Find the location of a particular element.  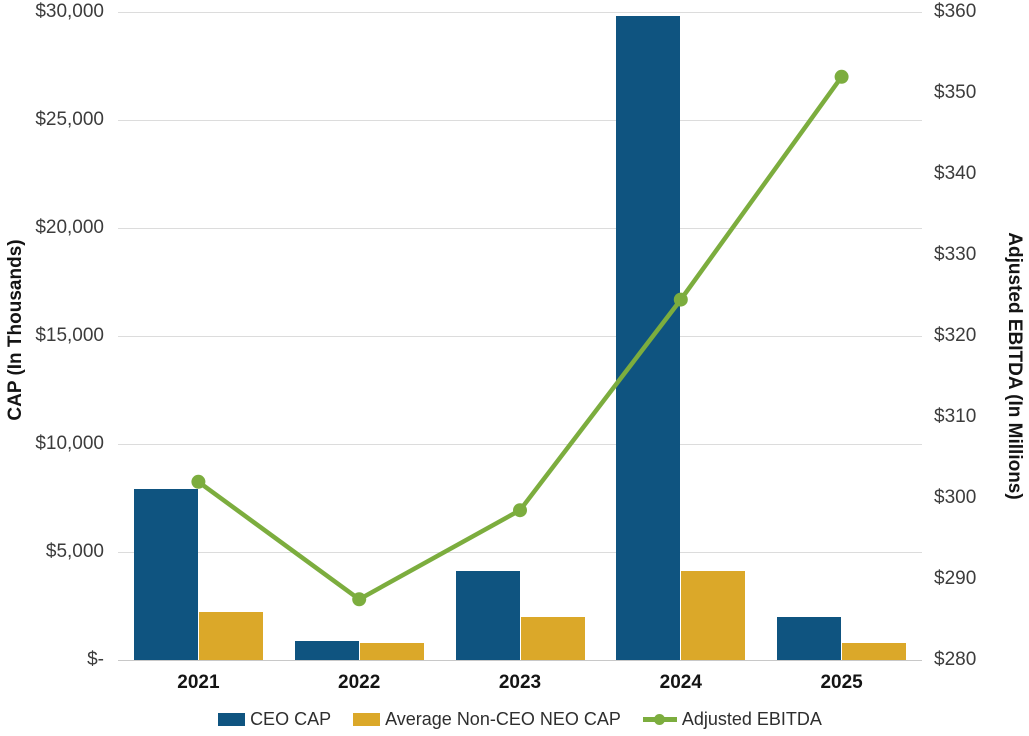

bar-average-non-ceo-neo-cap-2023 is located at coordinates (552, 638).